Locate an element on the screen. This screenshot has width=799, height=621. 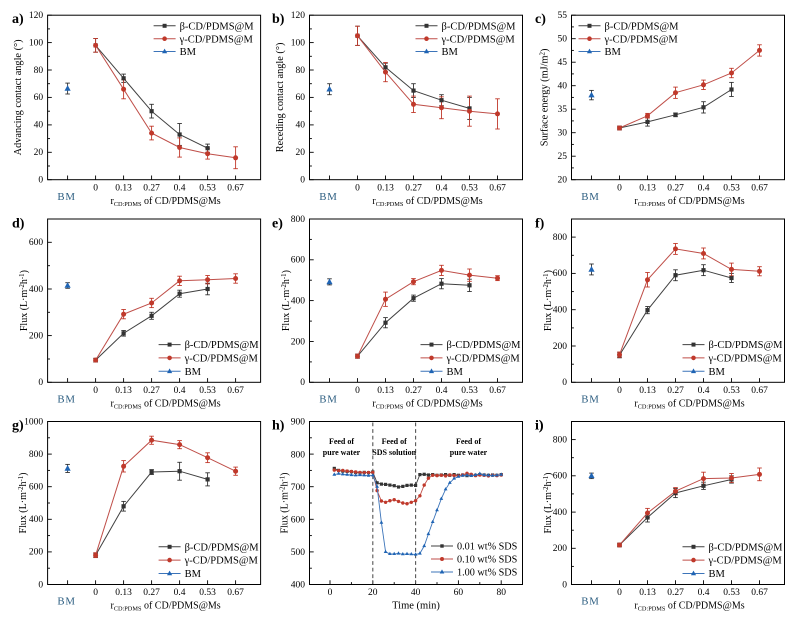
svg-text: a) is located at coordinates (18, 19).